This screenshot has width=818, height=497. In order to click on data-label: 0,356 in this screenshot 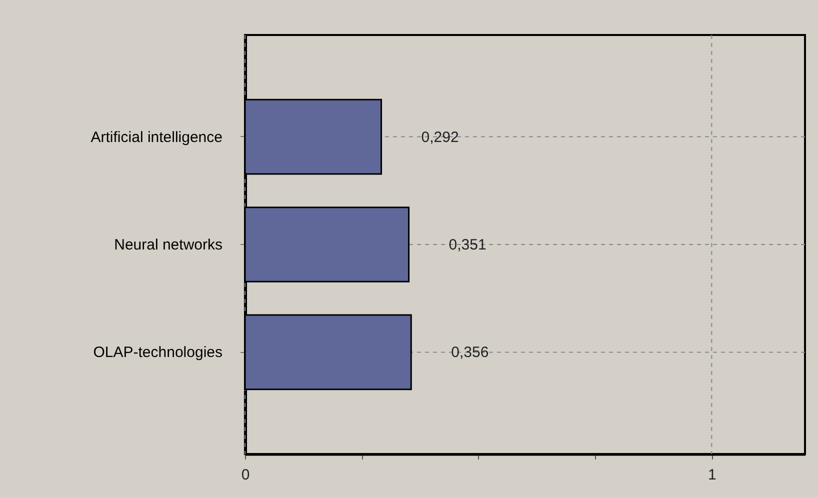, I will do `click(470, 353)`.